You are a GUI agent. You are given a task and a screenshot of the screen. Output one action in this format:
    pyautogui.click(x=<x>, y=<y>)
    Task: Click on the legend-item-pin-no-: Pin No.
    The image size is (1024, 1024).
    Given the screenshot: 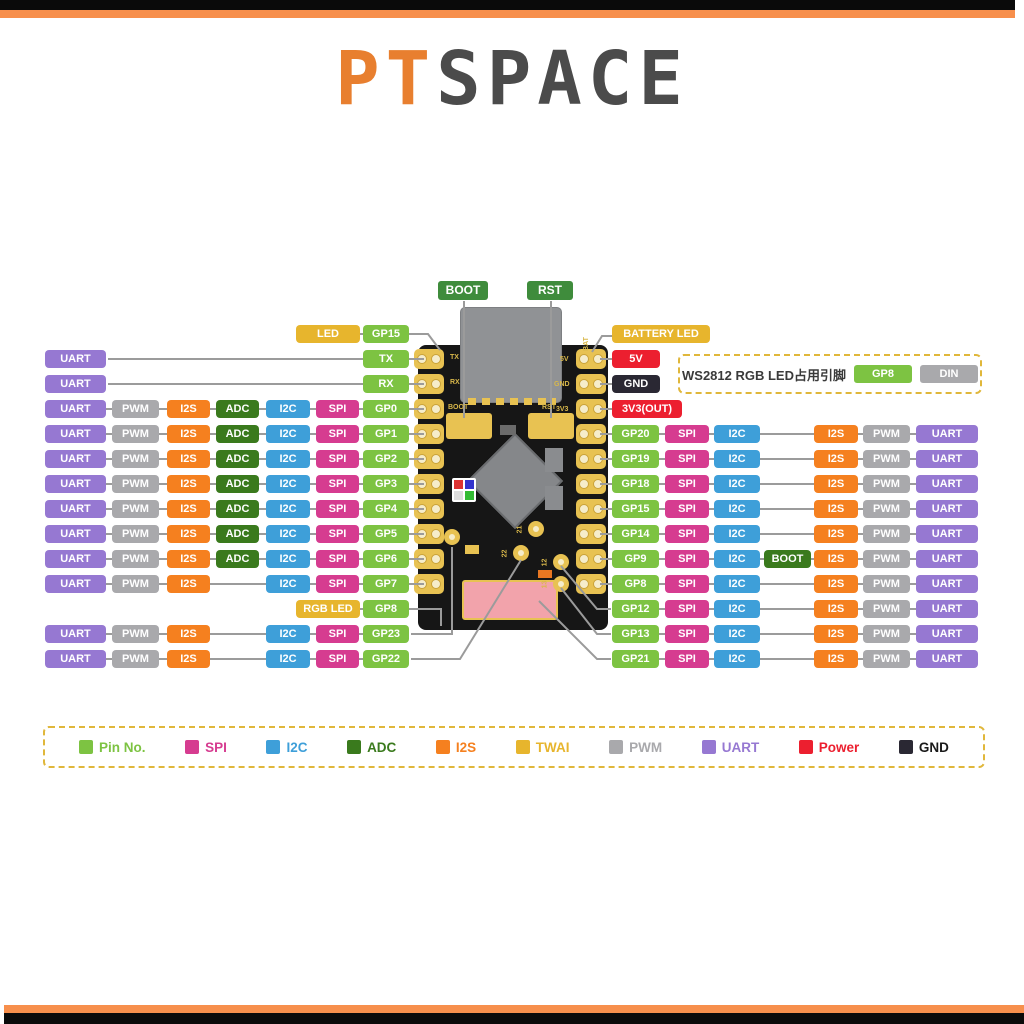 What is the action you would take?
    pyautogui.click(x=112, y=747)
    